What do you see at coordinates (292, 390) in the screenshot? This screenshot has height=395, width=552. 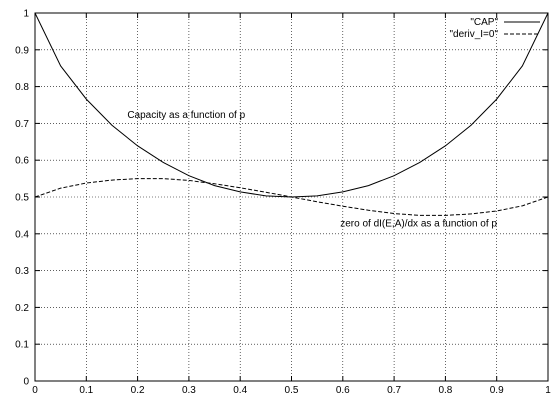 I see `x-tick-label: 0.5` at bounding box center [292, 390].